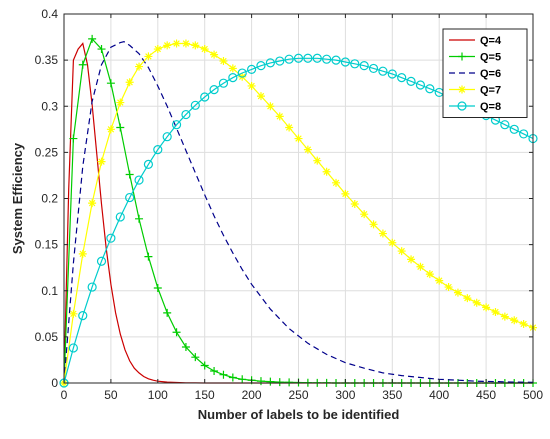 The width and height of the screenshot is (550, 439). Describe the element at coordinates (392, 395) in the screenshot. I see `x-tick-label: 350` at that location.